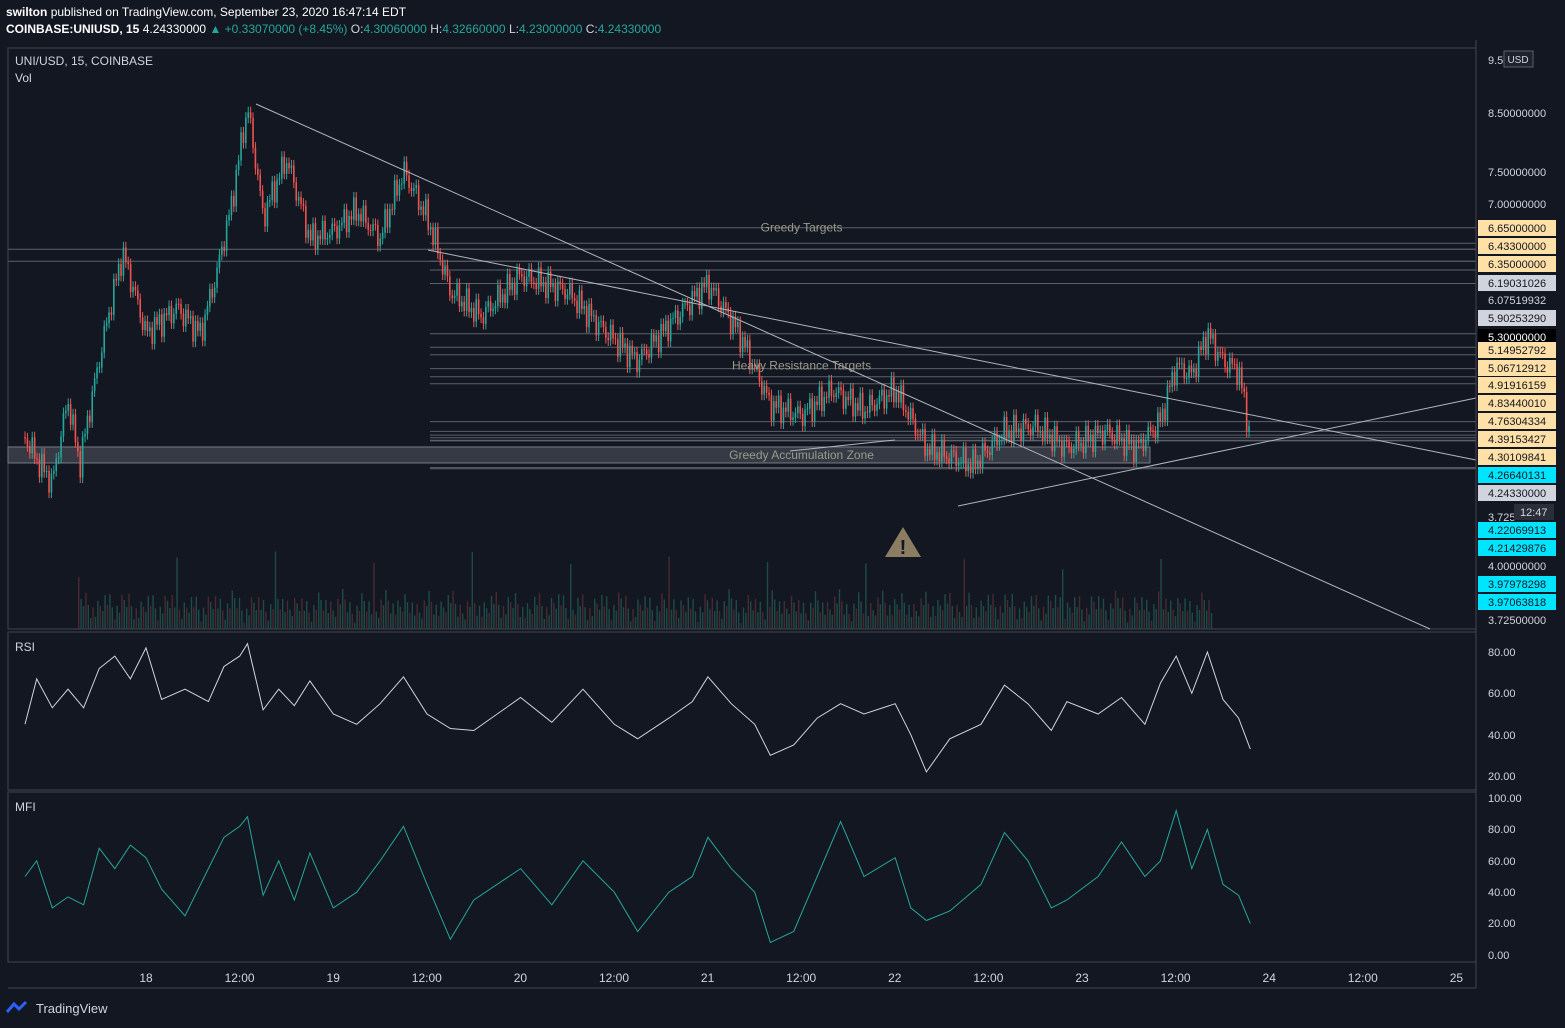 The width and height of the screenshot is (1565, 1028). Describe the element at coordinates (27, 12) in the screenshot. I see `publisher-name: swilton` at that location.